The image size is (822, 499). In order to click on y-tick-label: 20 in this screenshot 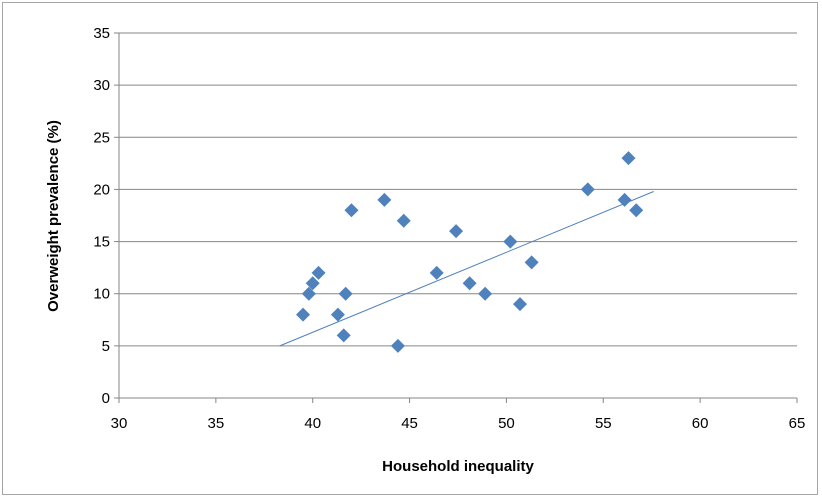, I will do `click(101, 189)`.